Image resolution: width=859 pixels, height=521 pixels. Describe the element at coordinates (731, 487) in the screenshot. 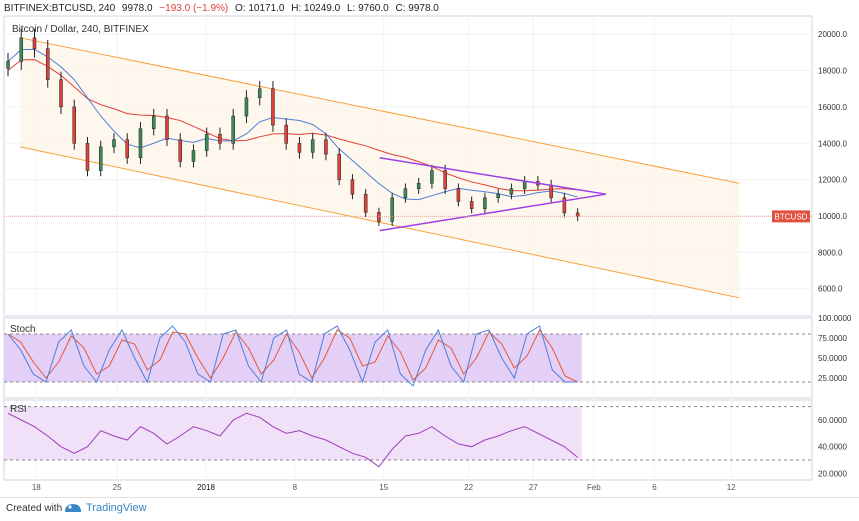

I see `time-tick-label: 12` at that location.